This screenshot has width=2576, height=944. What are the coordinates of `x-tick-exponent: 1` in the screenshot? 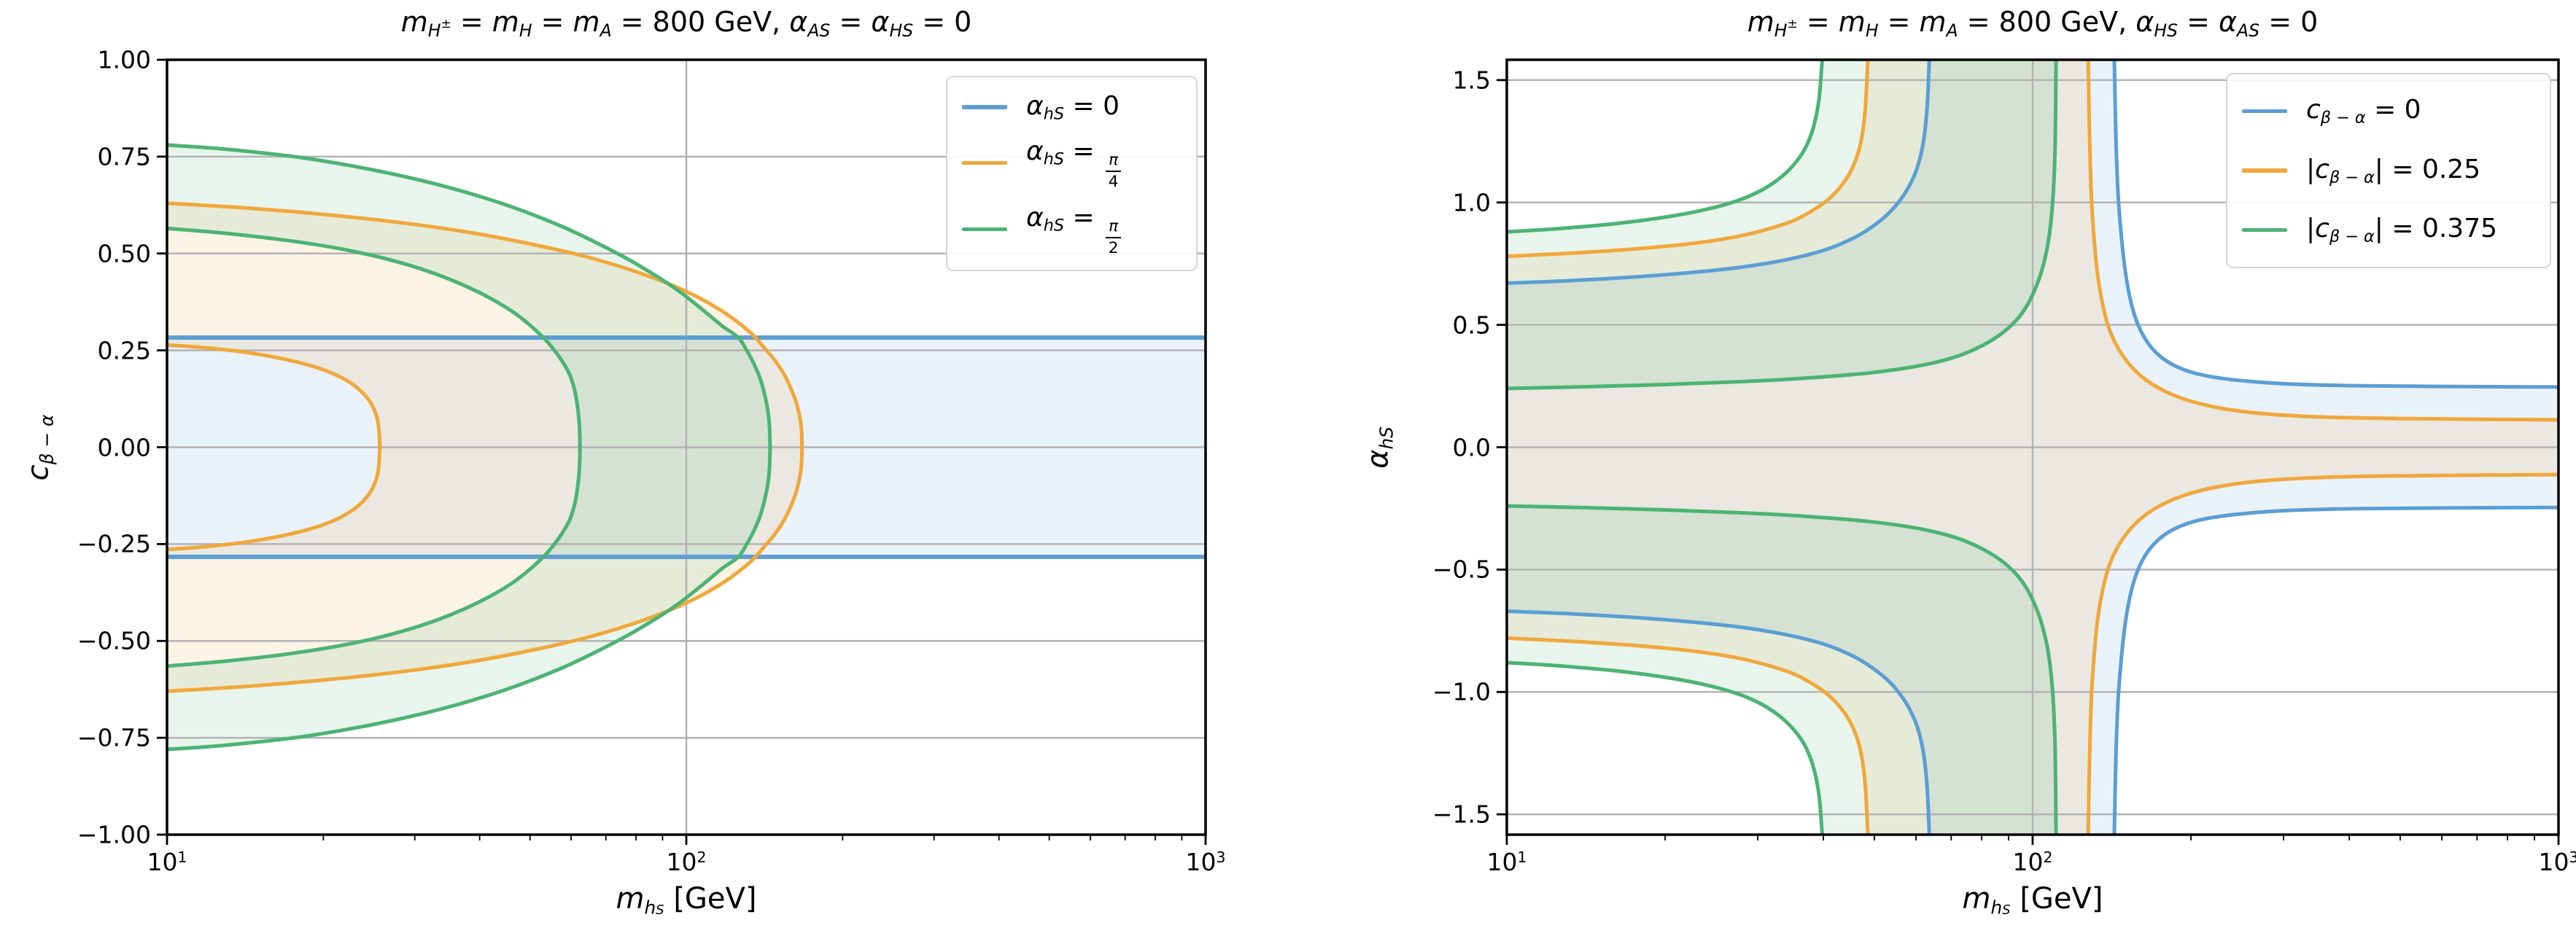 It's located at (182, 857).